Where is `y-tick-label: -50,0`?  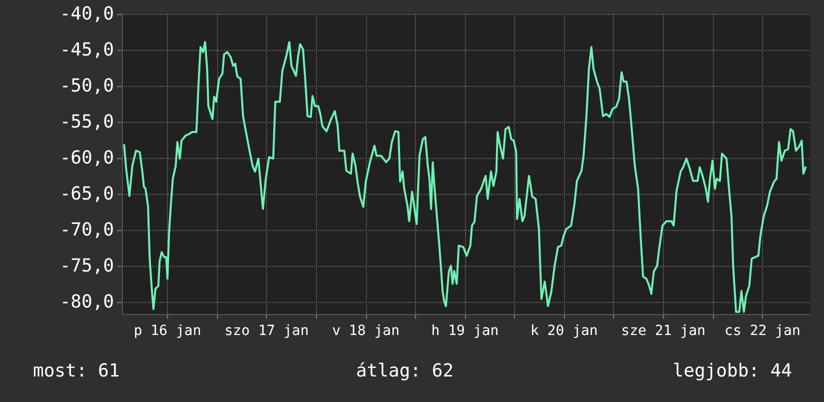 y-tick-label: -50,0 is located at coordinates (87, 85).